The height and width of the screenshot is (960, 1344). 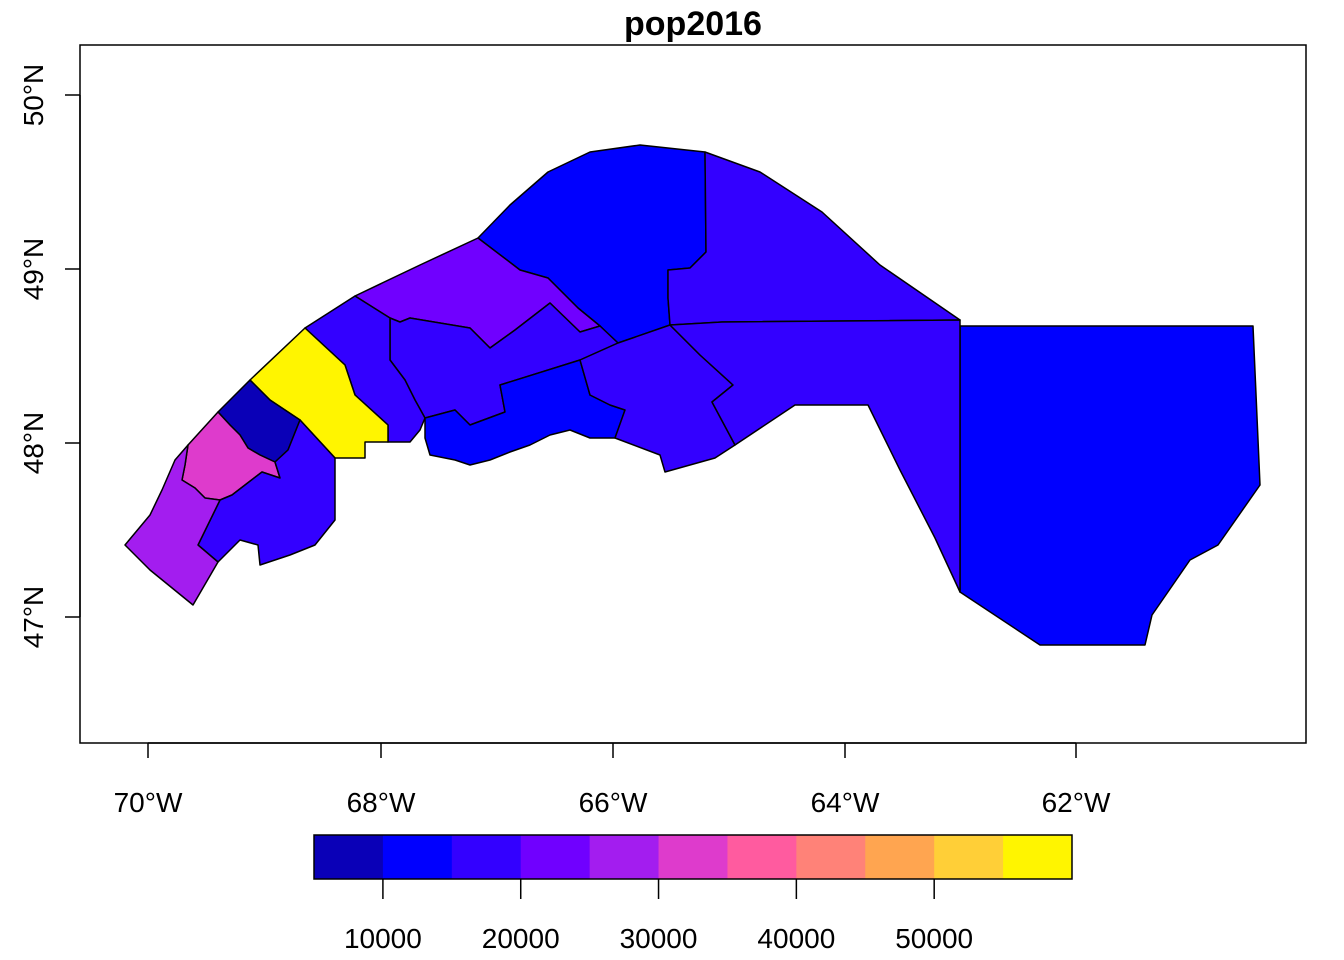 What do you see at coordinates (33, 617) in the screenshot?
I see `y-tick-label: 47°N` at bounding box center [33, 617].